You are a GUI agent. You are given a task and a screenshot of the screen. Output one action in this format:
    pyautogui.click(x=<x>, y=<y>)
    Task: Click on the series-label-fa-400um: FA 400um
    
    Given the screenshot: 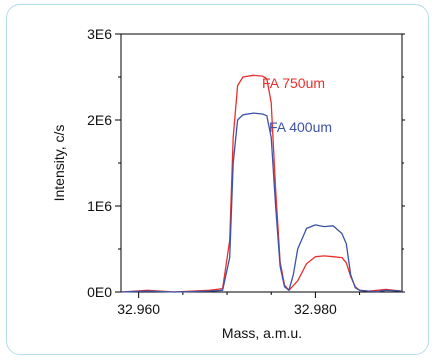 What is the action you would take?
    pyautogui.click(x=300, y=127)
    